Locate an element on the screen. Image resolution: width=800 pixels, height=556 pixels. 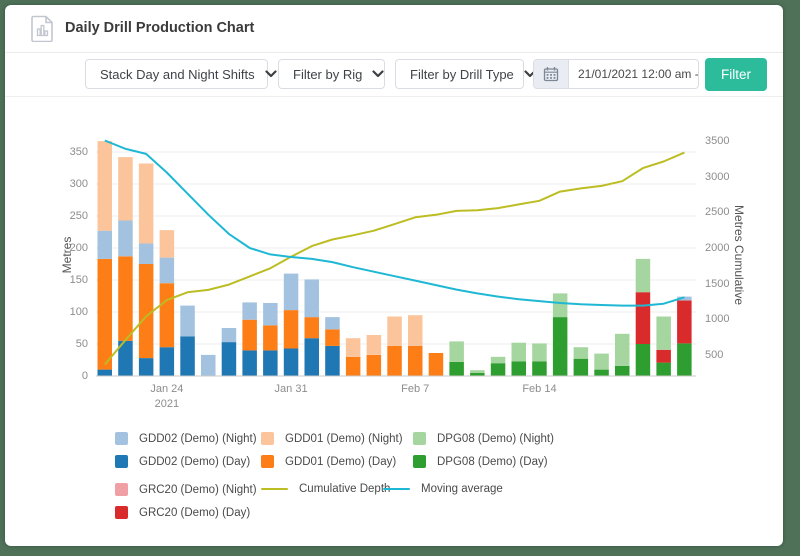
legend-item: GDD02 (Demo) (Night) is located at coordinates (186, 438).